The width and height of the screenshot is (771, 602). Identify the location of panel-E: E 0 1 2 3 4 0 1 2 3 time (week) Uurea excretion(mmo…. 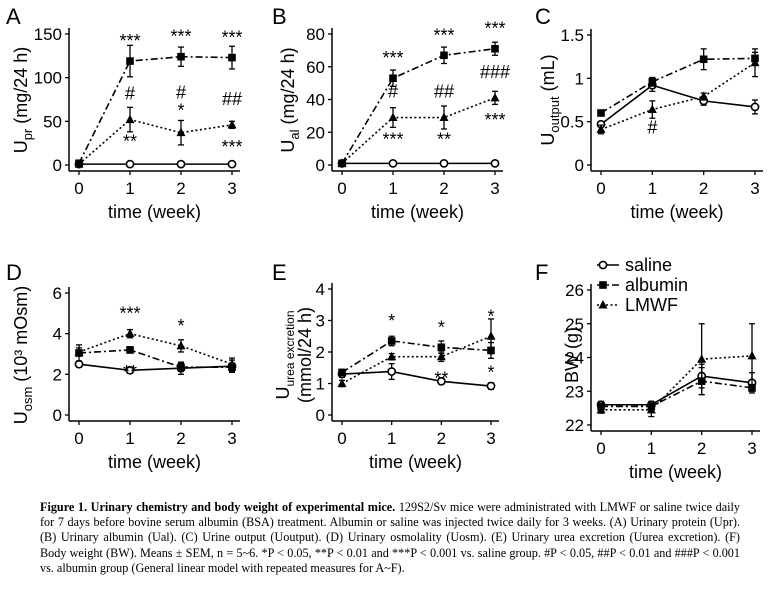
(385, 366).